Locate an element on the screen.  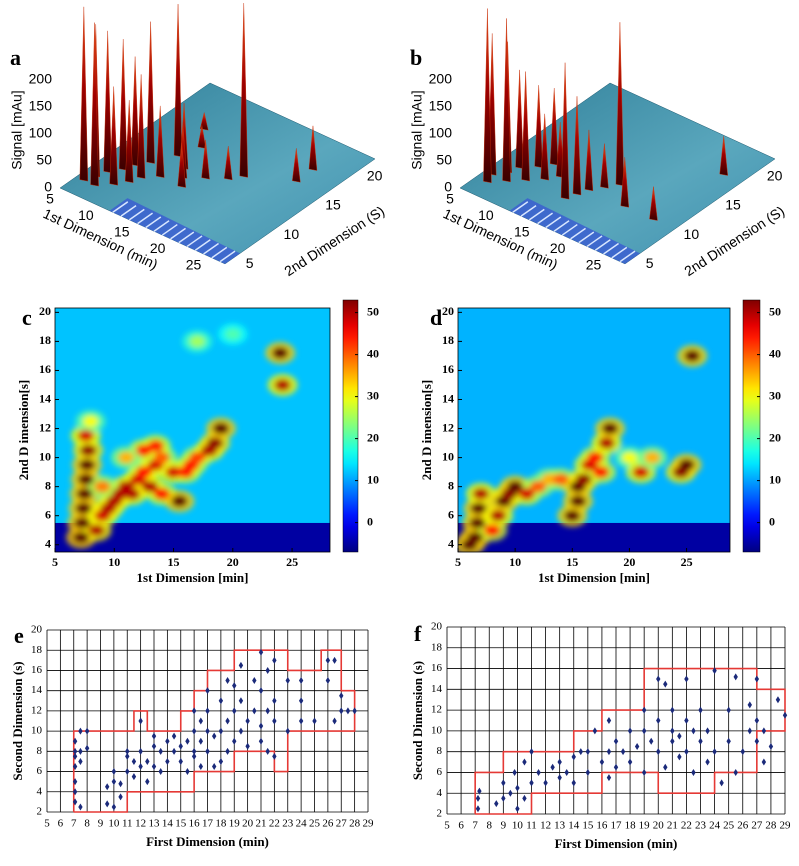
plot-frame is located at coordinates (594, 430).